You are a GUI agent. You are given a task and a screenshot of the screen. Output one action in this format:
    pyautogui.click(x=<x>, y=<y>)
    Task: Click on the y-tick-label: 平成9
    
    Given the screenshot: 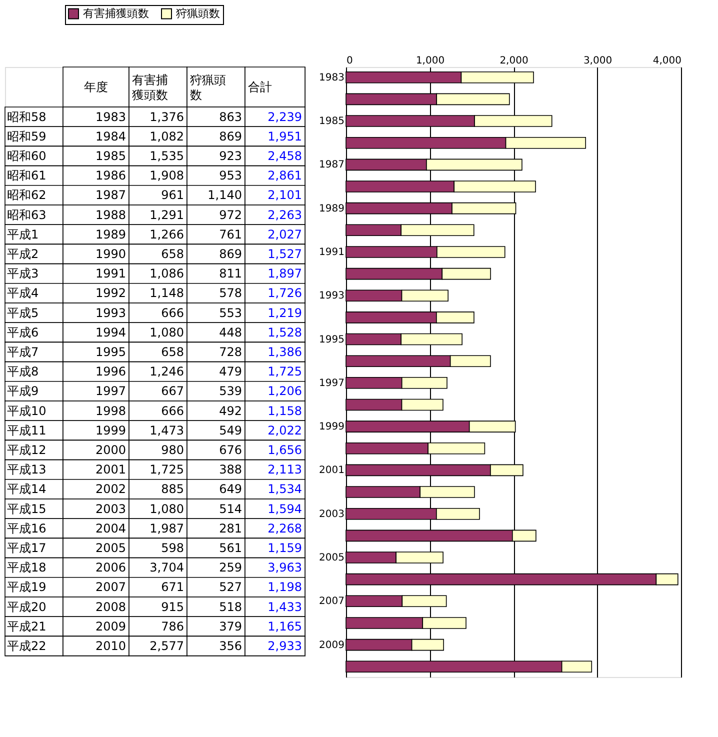 What is the action you would take?
    pyautogui.click(x=23, y=391)
    